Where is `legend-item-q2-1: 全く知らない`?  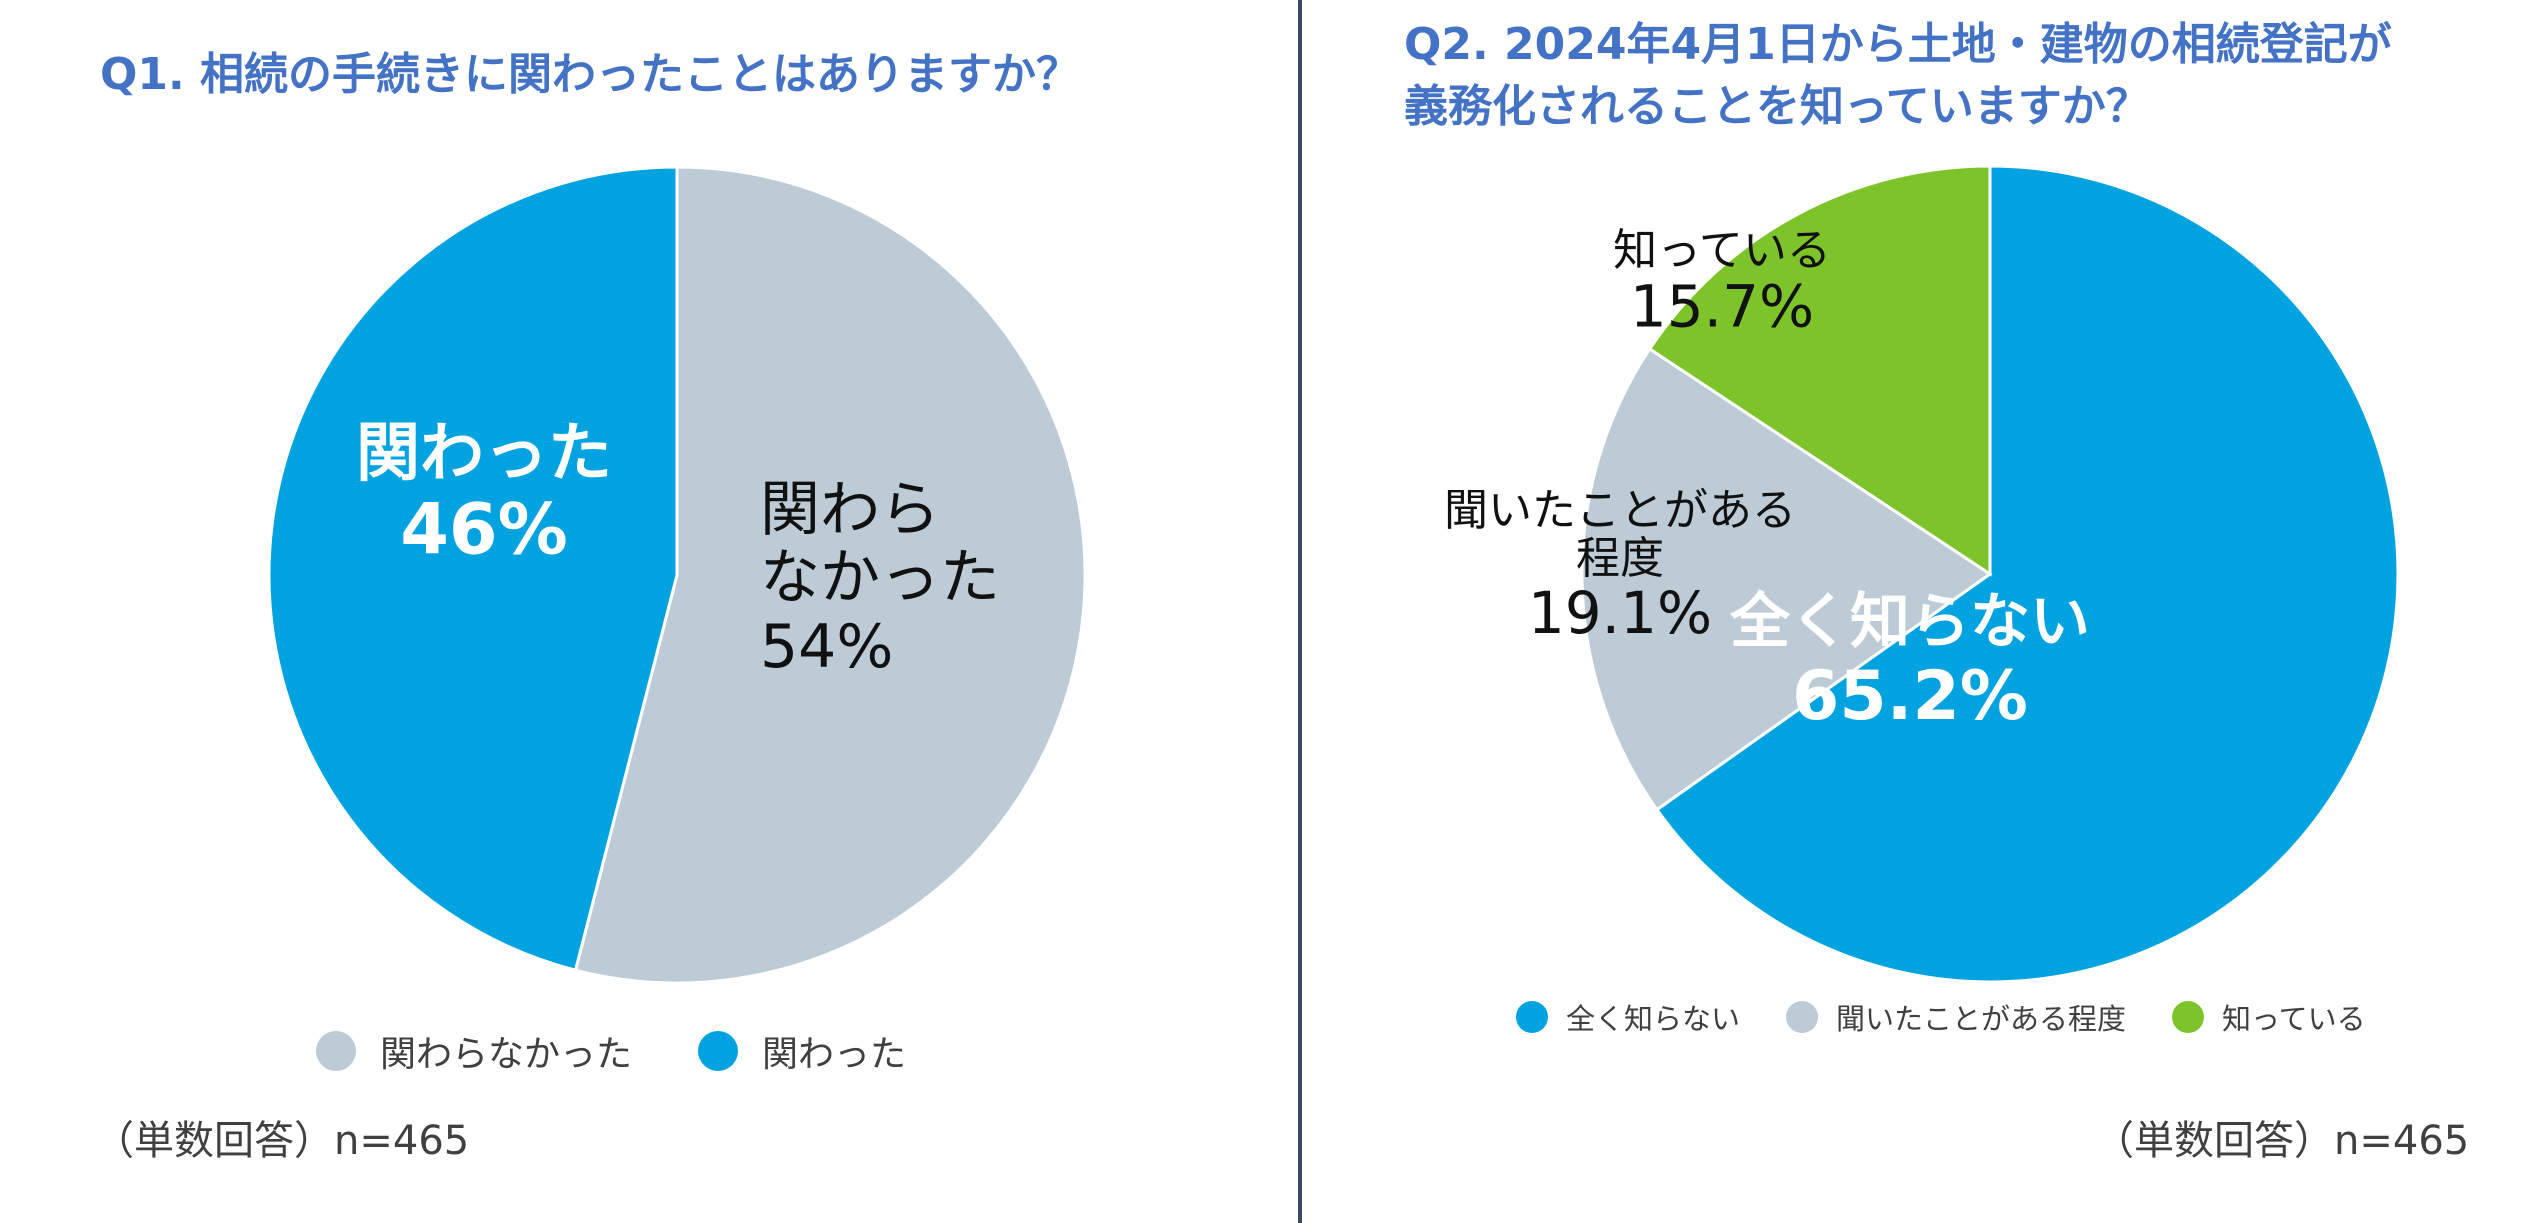
legend-item-q2-1: 全く知らない is located at coordinates (1628, 1017).